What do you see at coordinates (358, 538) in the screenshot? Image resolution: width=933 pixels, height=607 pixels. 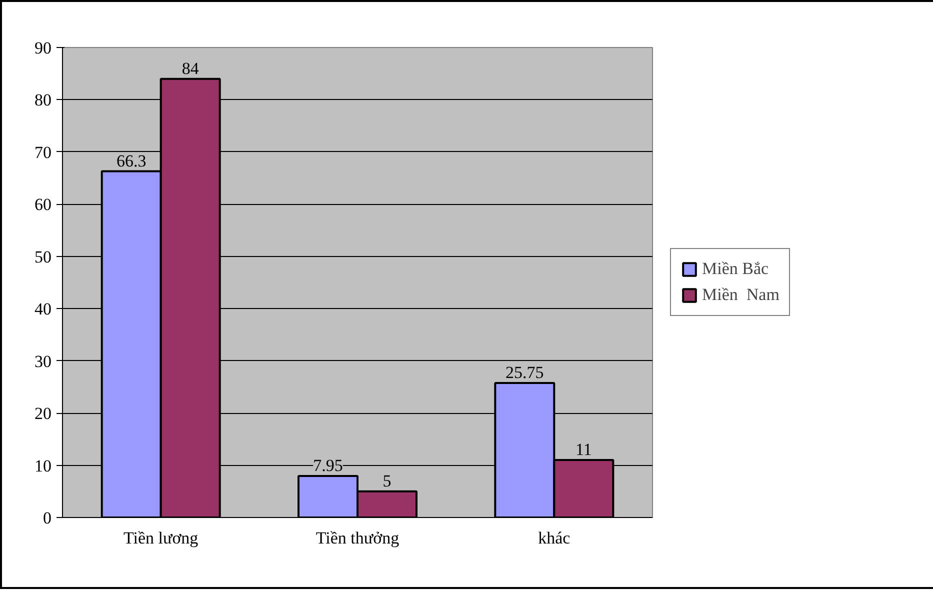 I see `x-tick-label: Tiền thưởng` at bounding box center [358, 538].